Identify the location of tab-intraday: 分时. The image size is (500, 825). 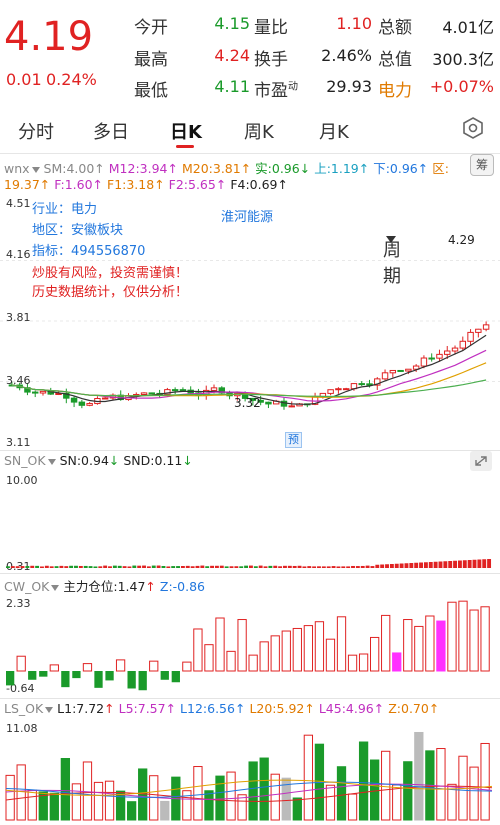
(36, 132).